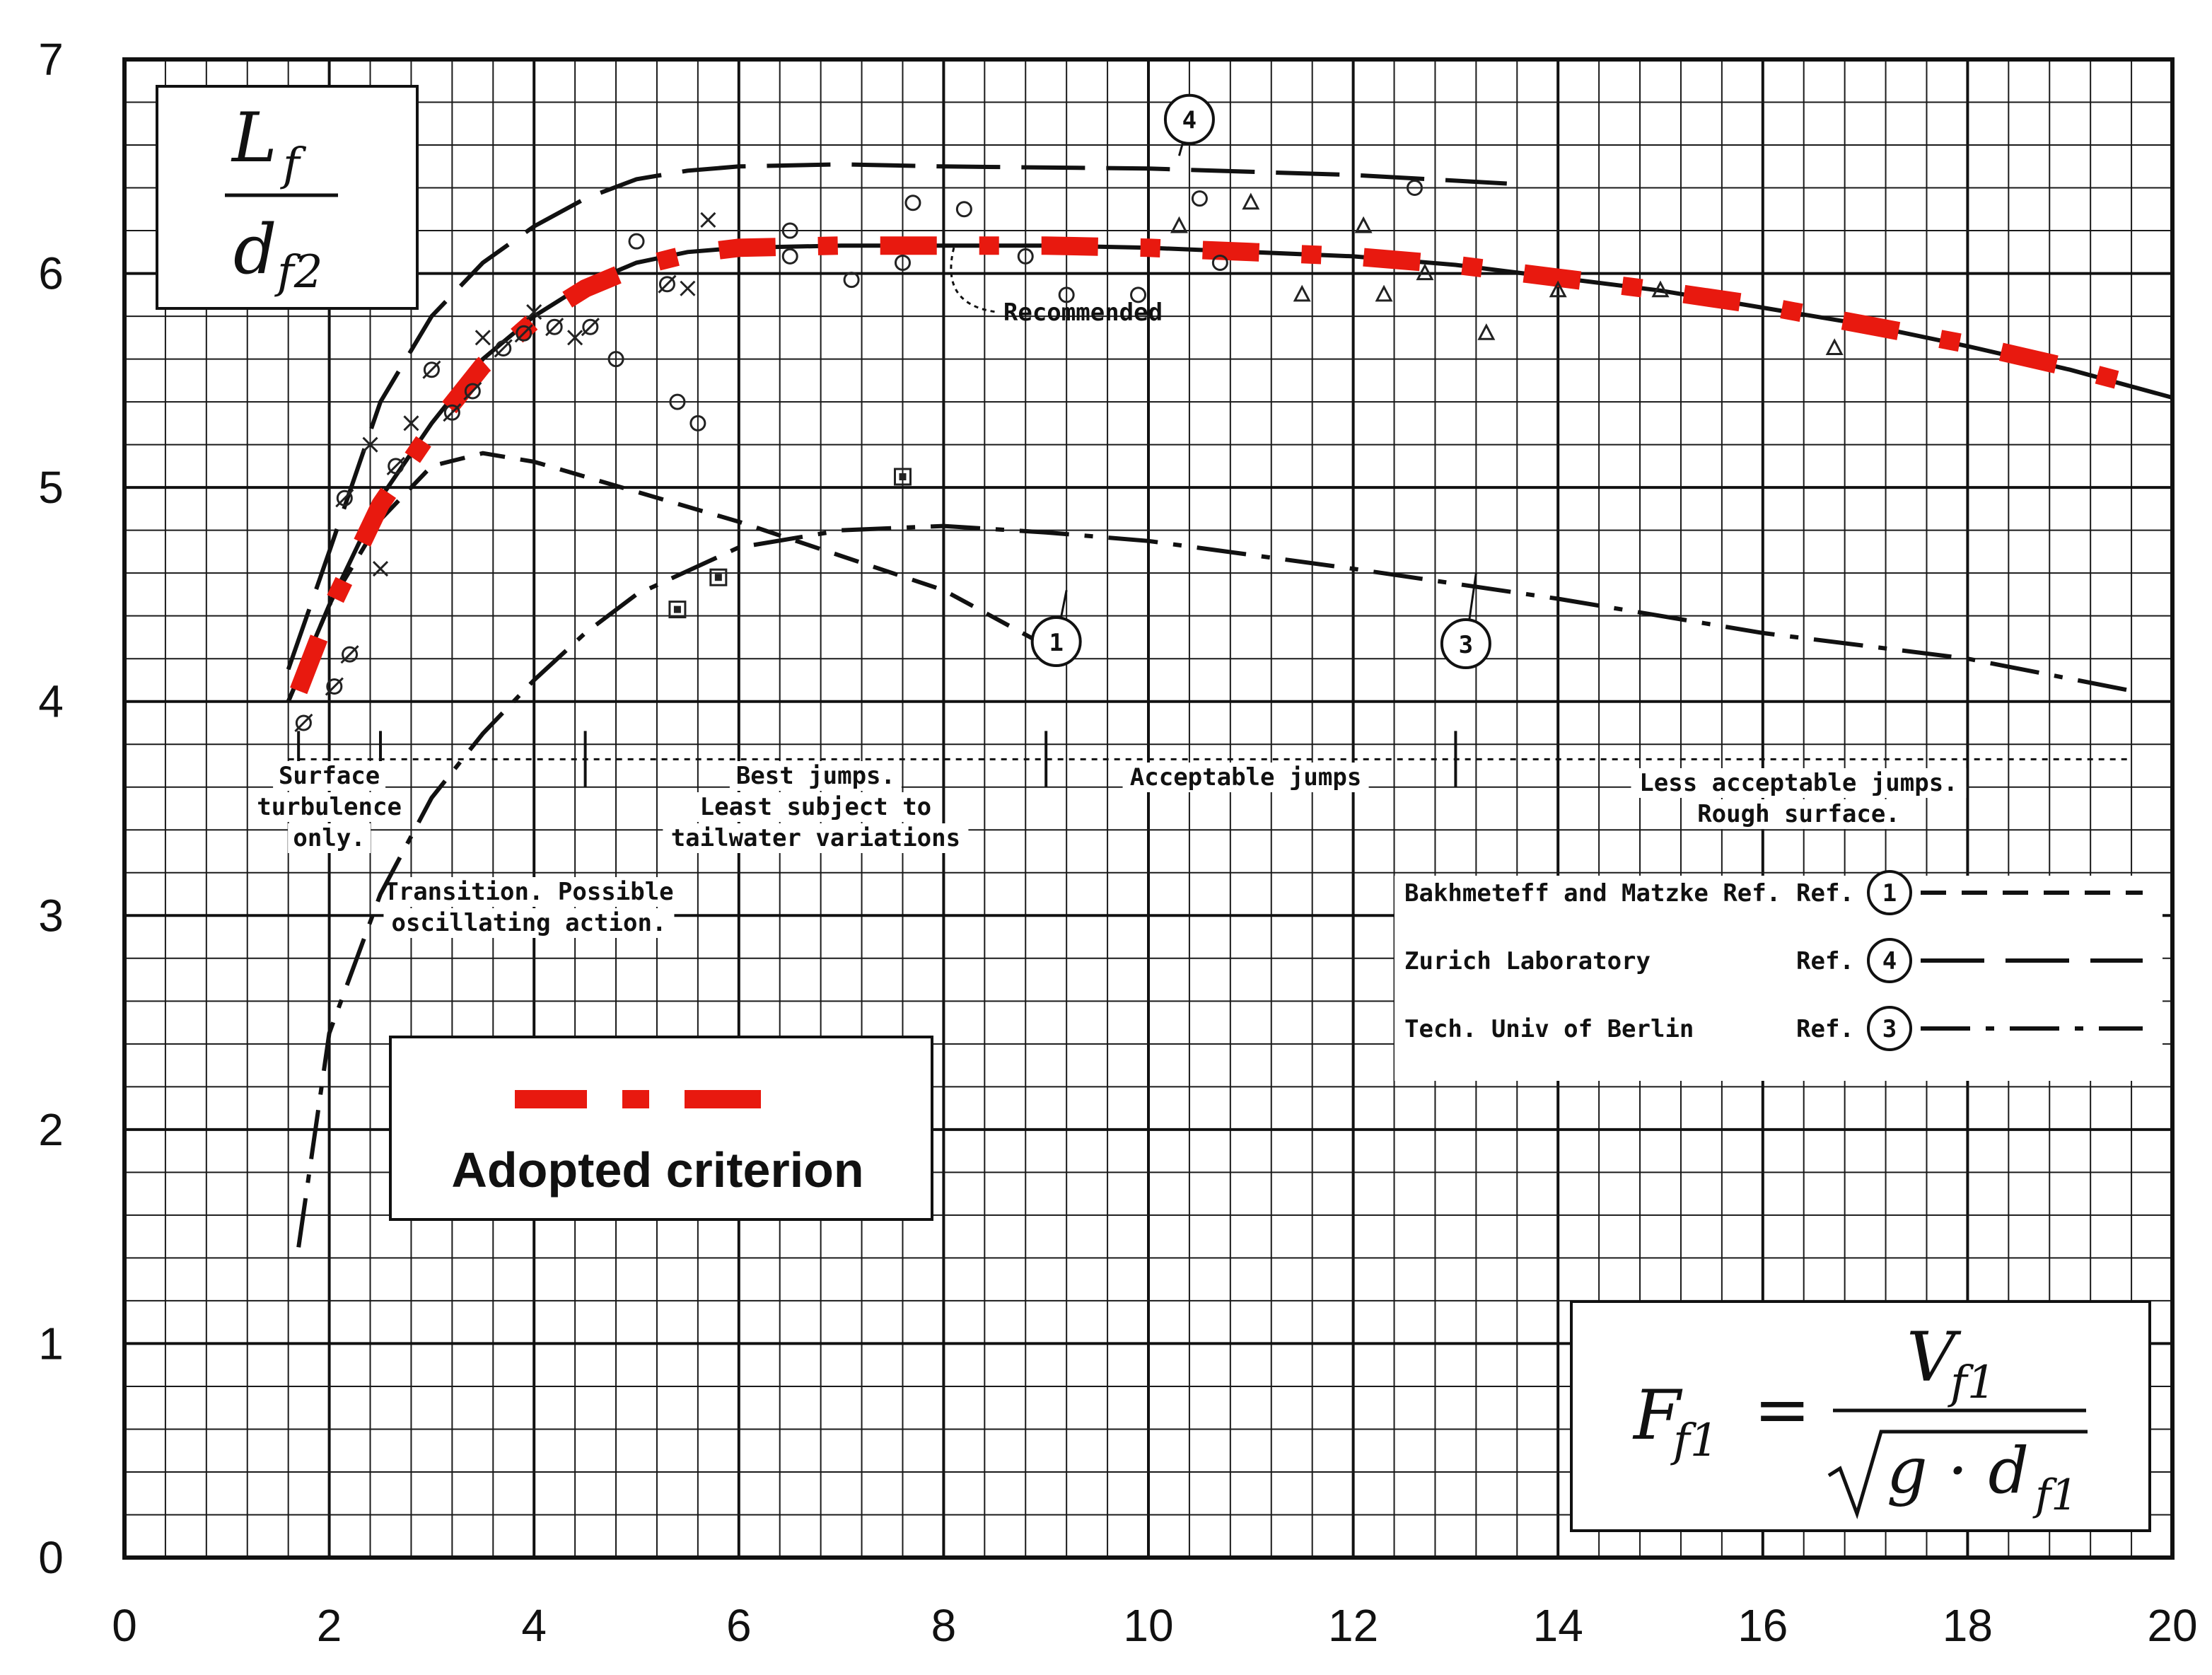  What do you see at coordinates (1260, 382) in the screenshot?
I see `circled-refs: 4 1 3` at bounding box center [1260, 382].